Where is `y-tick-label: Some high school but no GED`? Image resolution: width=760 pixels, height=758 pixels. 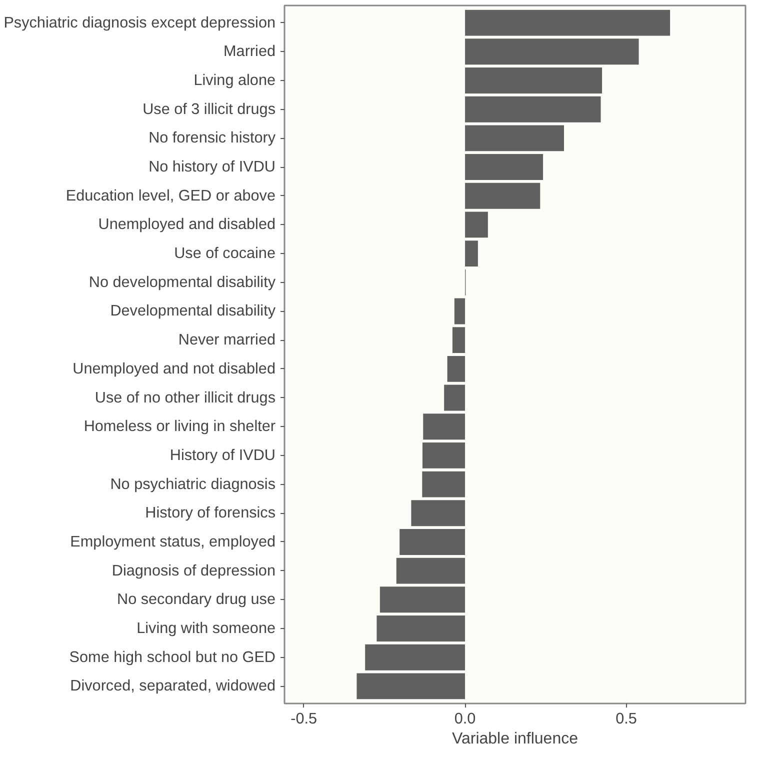 y-tick-label: Some high school but no GED is located at coordinates (172, 657).